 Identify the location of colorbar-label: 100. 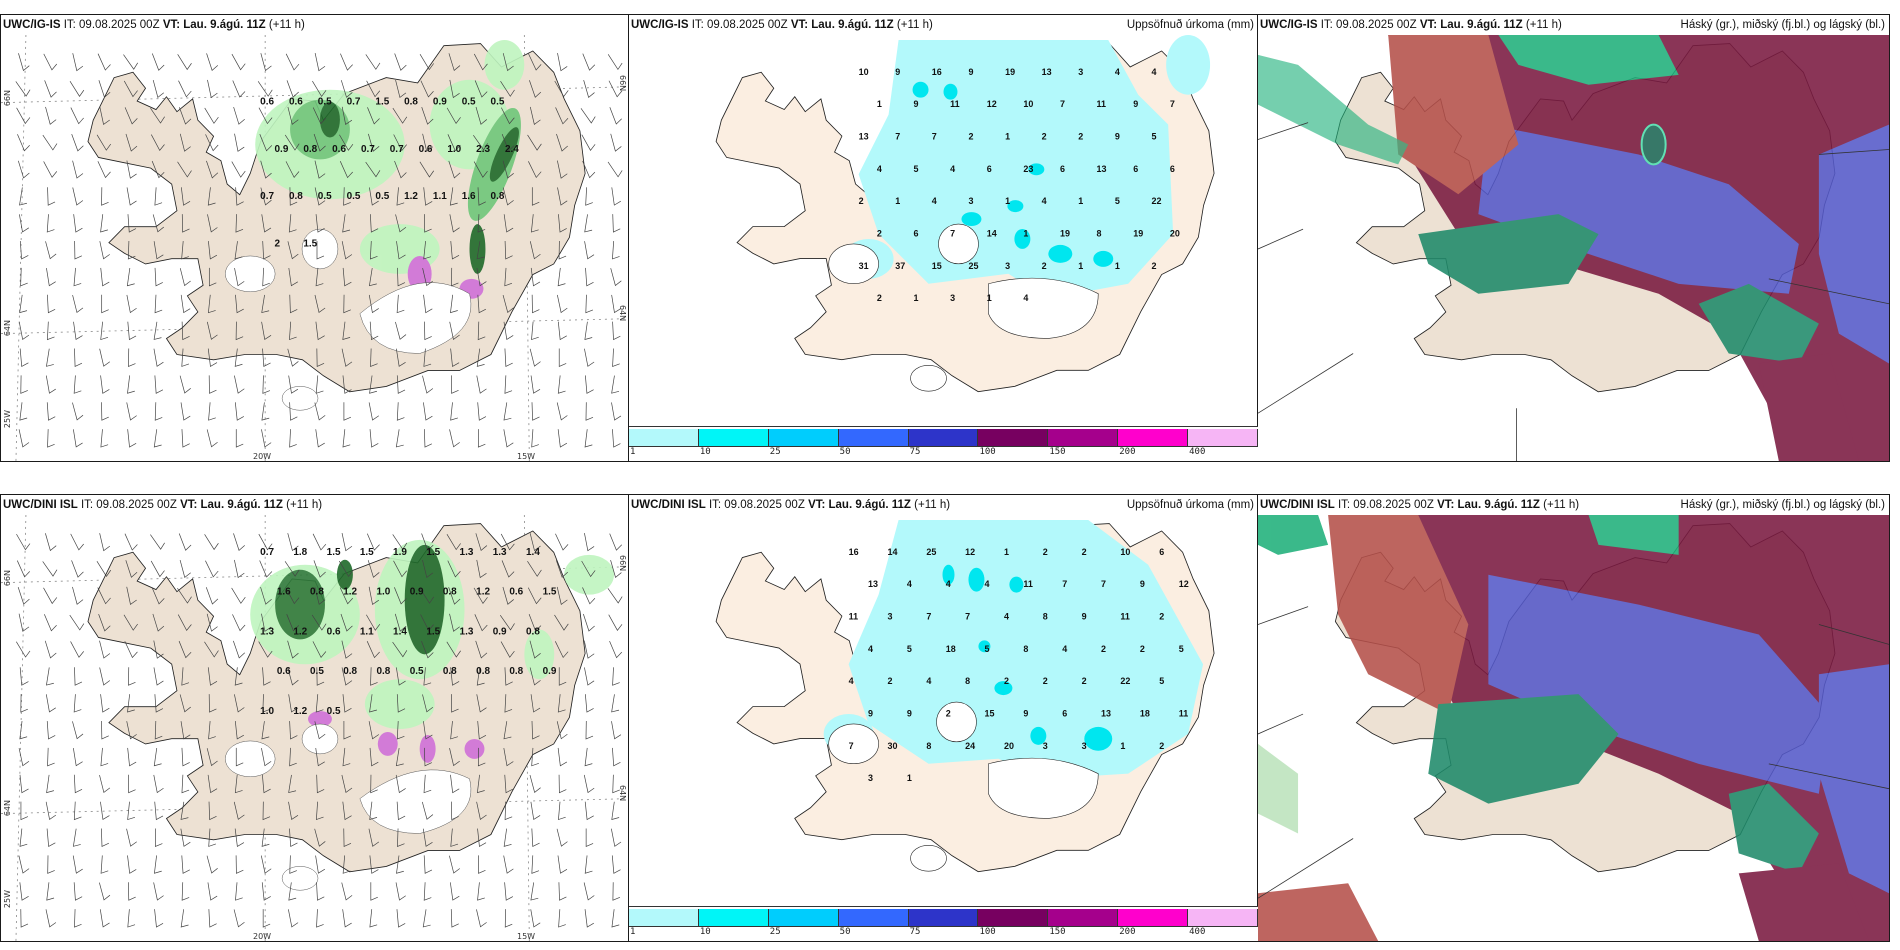
(987, 932).